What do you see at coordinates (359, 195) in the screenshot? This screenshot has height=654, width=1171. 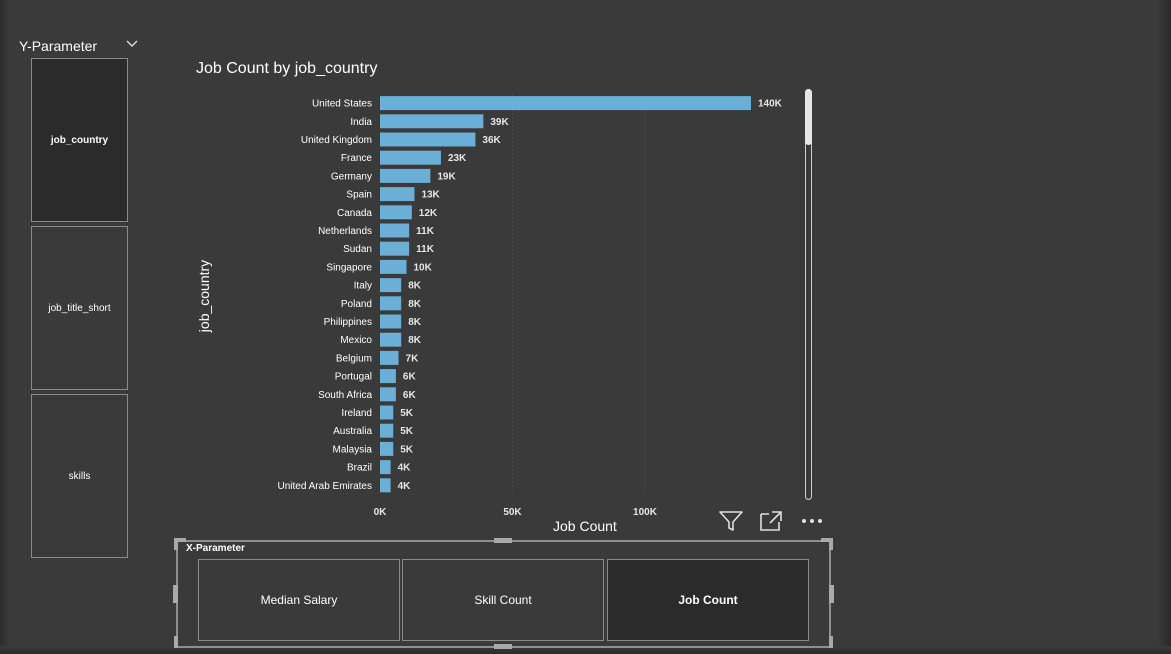 I see `category-label: Spain` at bounding box center [359, 195].